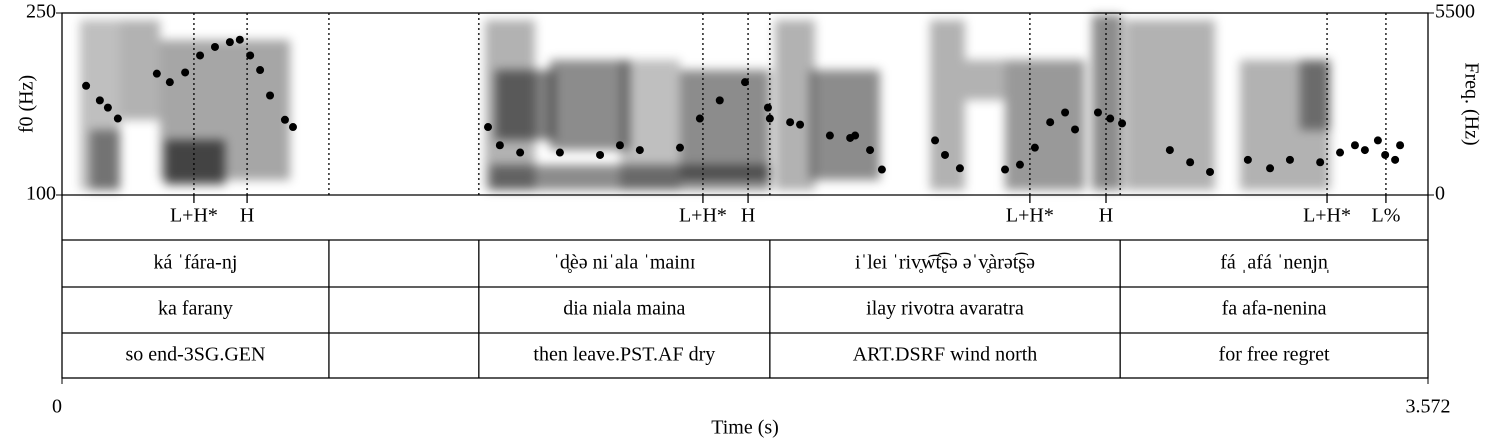 The image size is (1497, 444). What do you see at coordinates (1428, 407) in the screenshot?
I see `x-tick-label: 3.572` at bounding box center [1428, 407].